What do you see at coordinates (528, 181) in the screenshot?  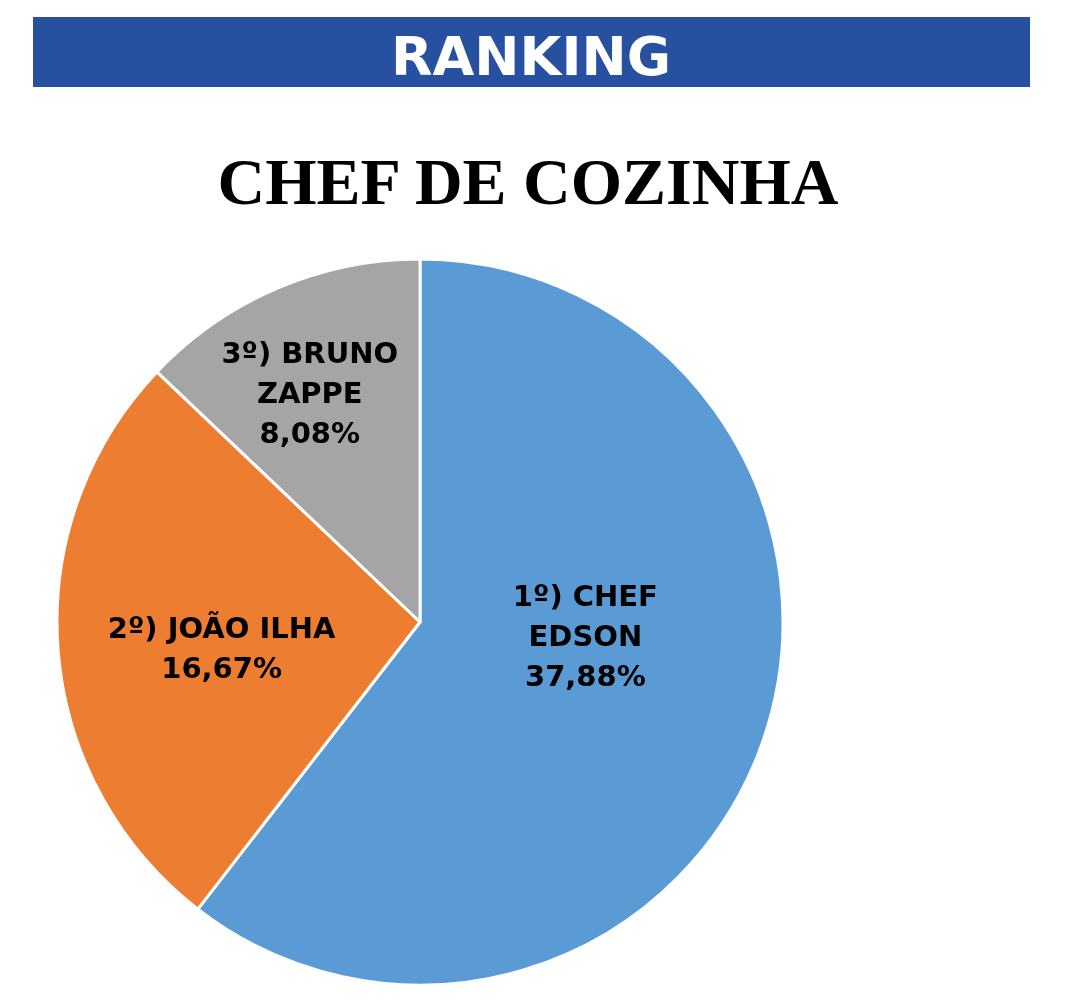 I see `chart-subtitle: CHEF DE COZINHA` at bounding box center [528, 181].